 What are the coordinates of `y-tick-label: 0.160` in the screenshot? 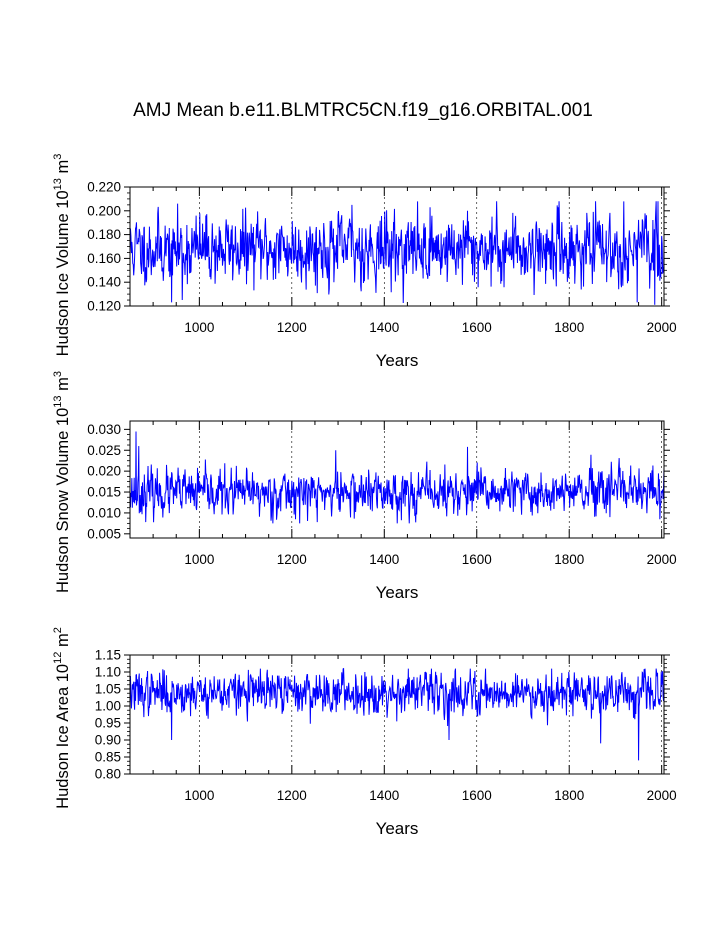 It's located at (104, 258).